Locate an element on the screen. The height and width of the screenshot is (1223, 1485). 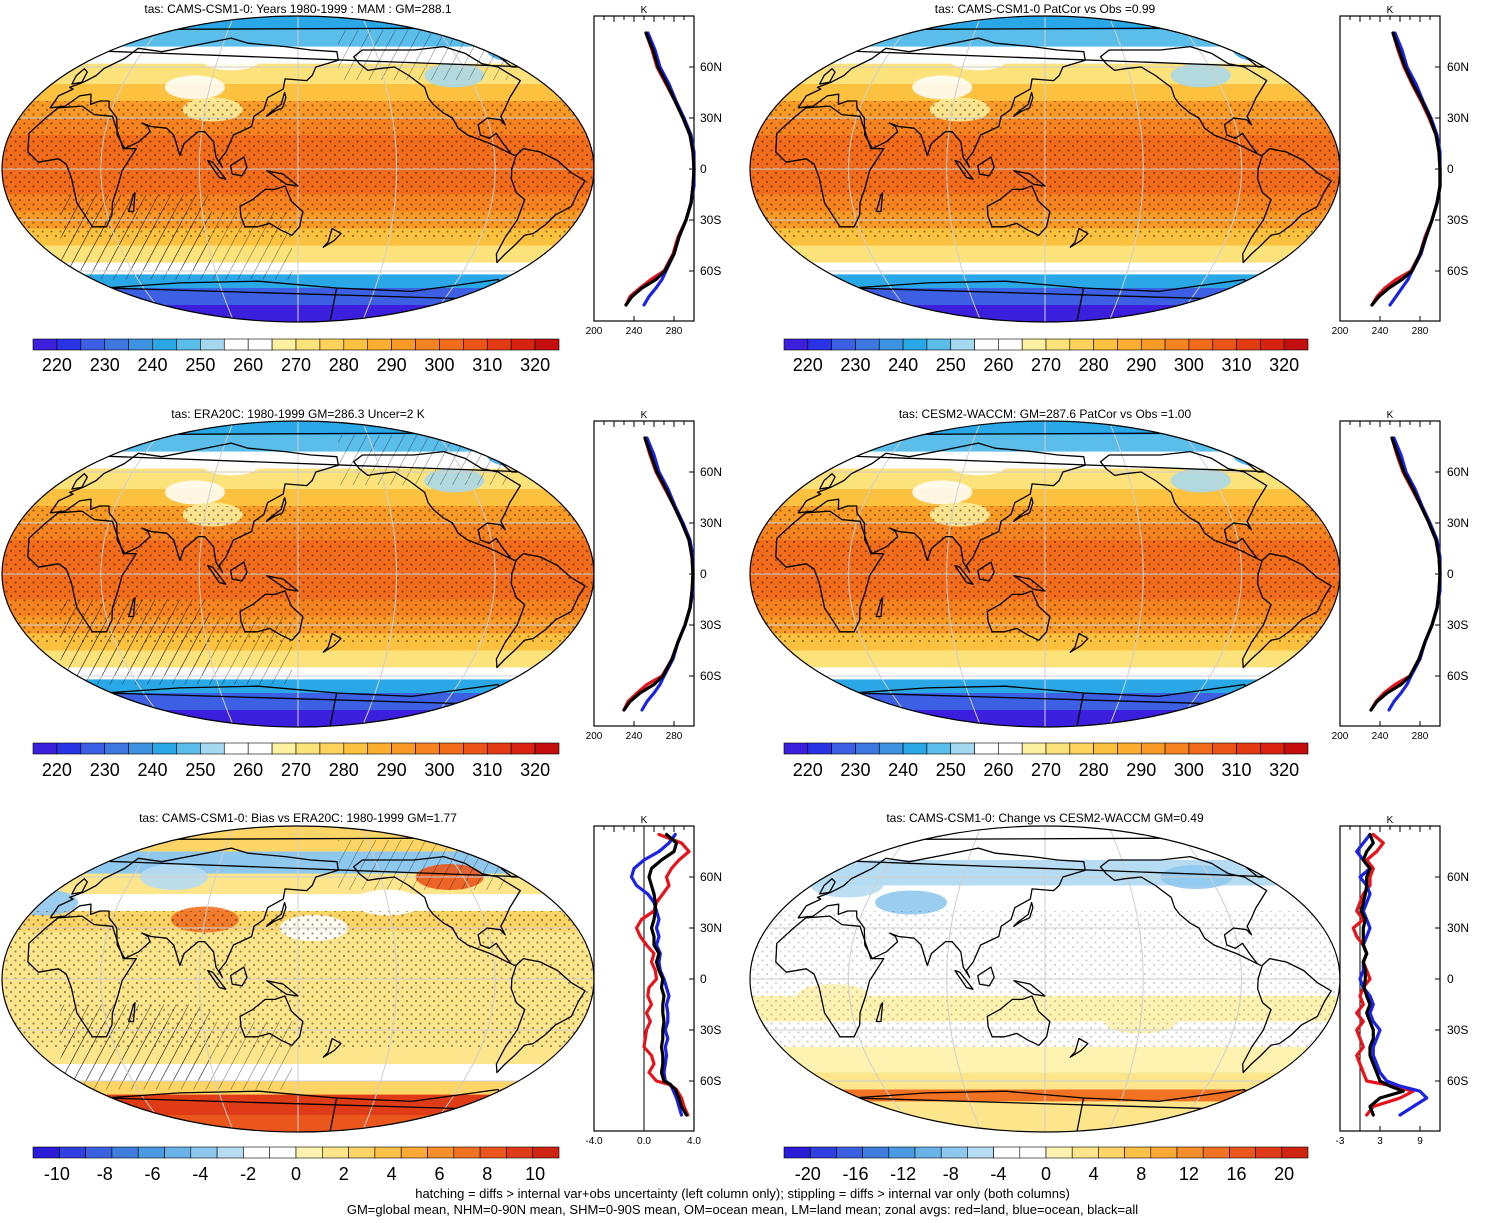
colorbar-label: 2 is located at coordinates (344, 1174).